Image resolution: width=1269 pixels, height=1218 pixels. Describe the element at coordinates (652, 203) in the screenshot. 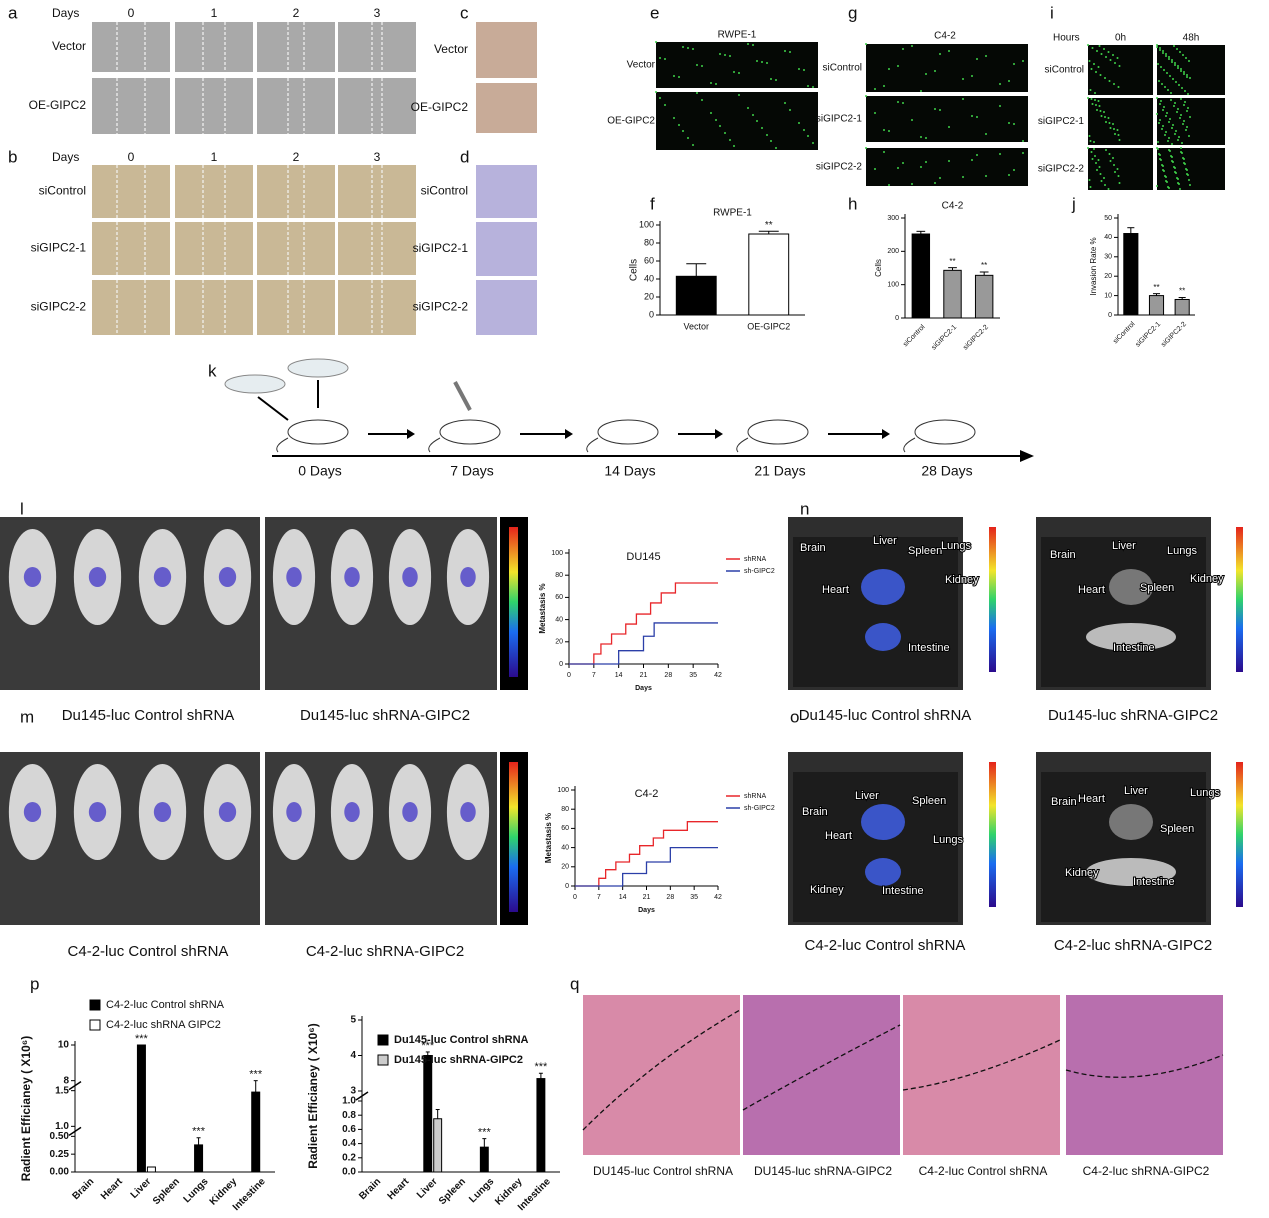

I see `panel-label: f` at that location.